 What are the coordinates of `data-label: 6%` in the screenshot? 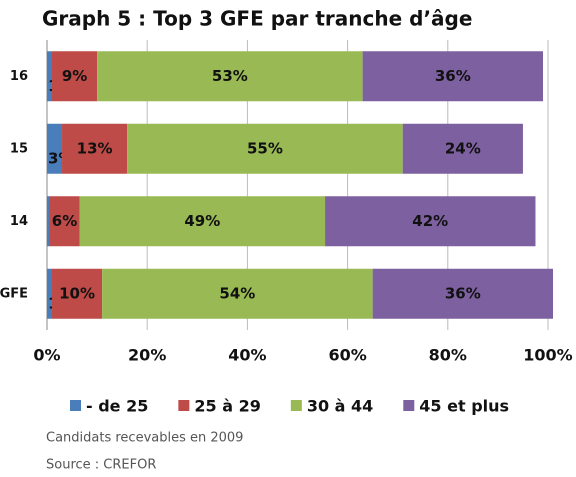 It's located at (64, 221).